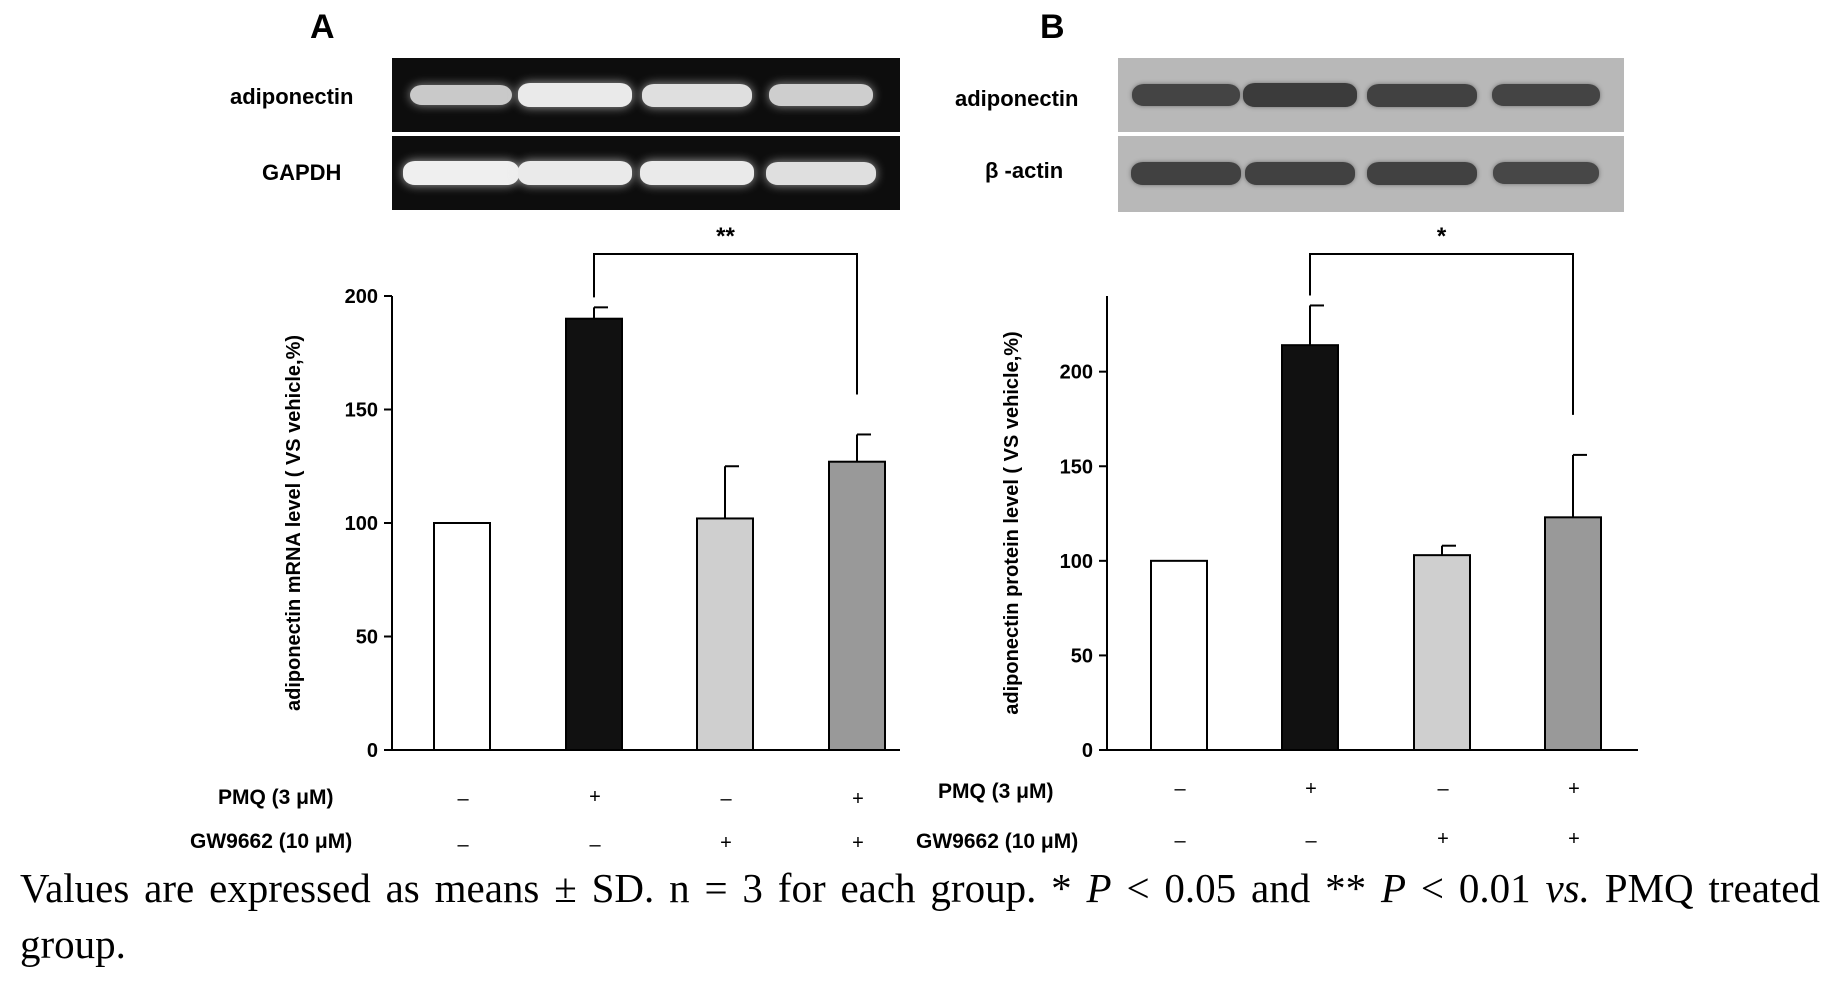  I want to click on blot-a-row2-image, so click(646, 173).